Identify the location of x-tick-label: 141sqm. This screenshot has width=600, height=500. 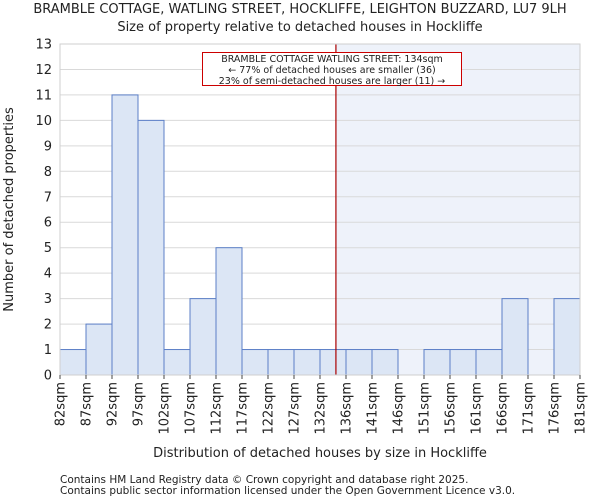
(373, 408).